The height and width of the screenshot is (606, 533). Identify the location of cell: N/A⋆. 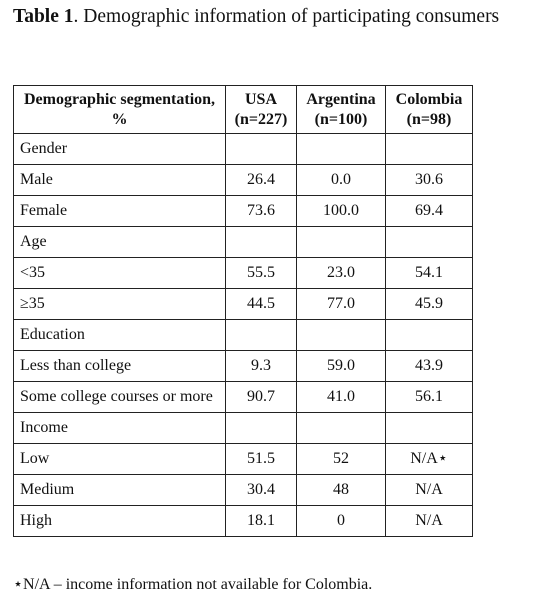
(429, 459).